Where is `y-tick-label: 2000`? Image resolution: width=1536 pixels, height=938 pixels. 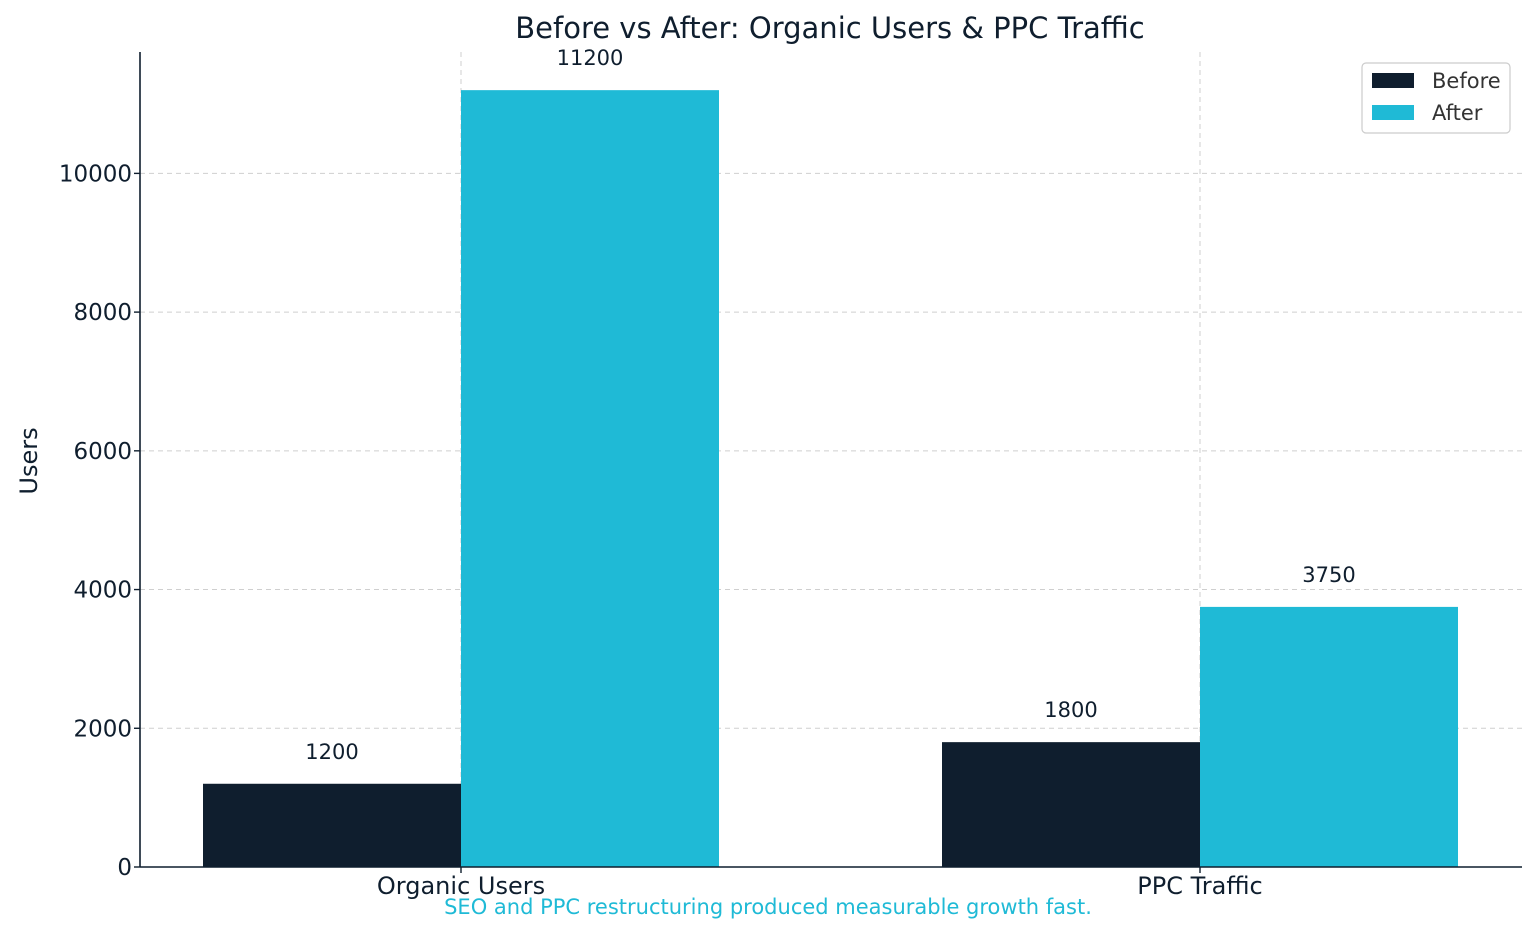 y-tick-label: 2000 is located at coordinates (102, 729).